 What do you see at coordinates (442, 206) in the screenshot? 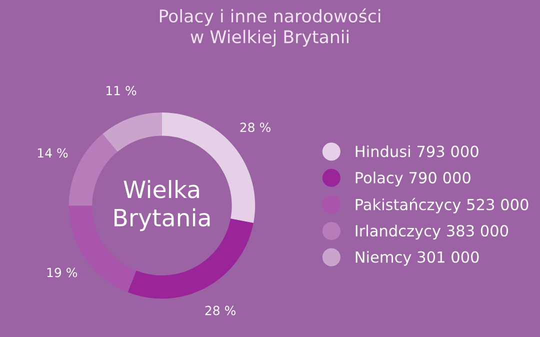
I see `legend-label: Pakistańczycy 523 000` at bounding box center [442, 206].